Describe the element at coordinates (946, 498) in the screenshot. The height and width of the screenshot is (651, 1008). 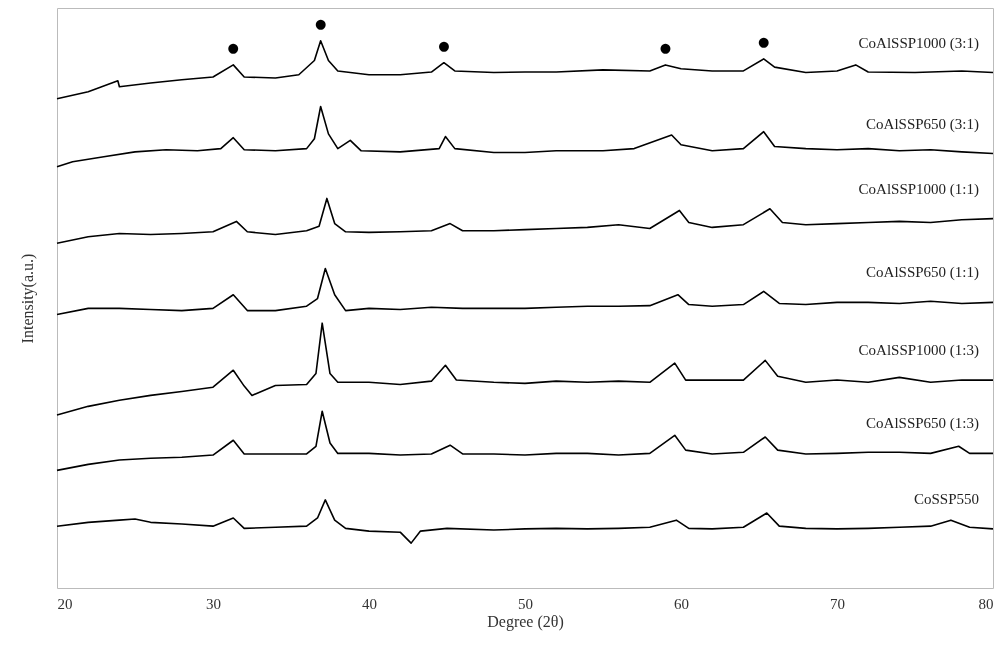
I see `series-label: CoSSP550` at that location.